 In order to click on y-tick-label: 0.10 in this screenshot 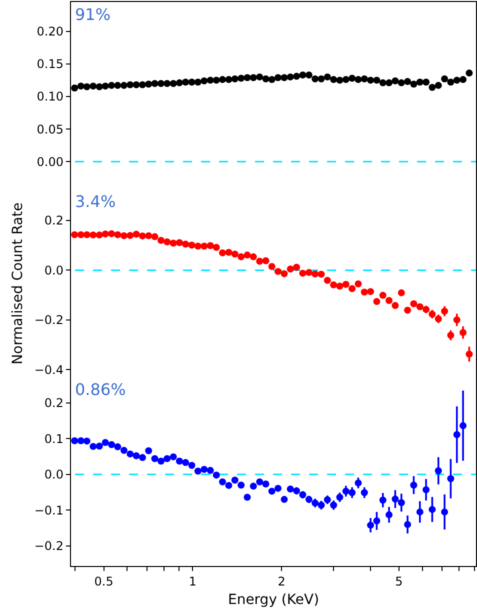, I will do `click(50, 97)`.